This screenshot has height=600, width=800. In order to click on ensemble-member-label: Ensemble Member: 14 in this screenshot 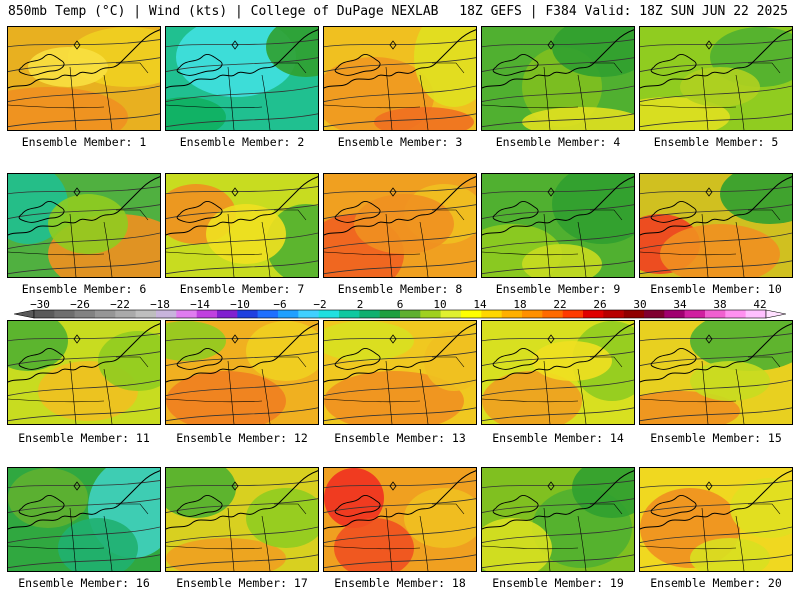, I will do `click(558, 438)`.